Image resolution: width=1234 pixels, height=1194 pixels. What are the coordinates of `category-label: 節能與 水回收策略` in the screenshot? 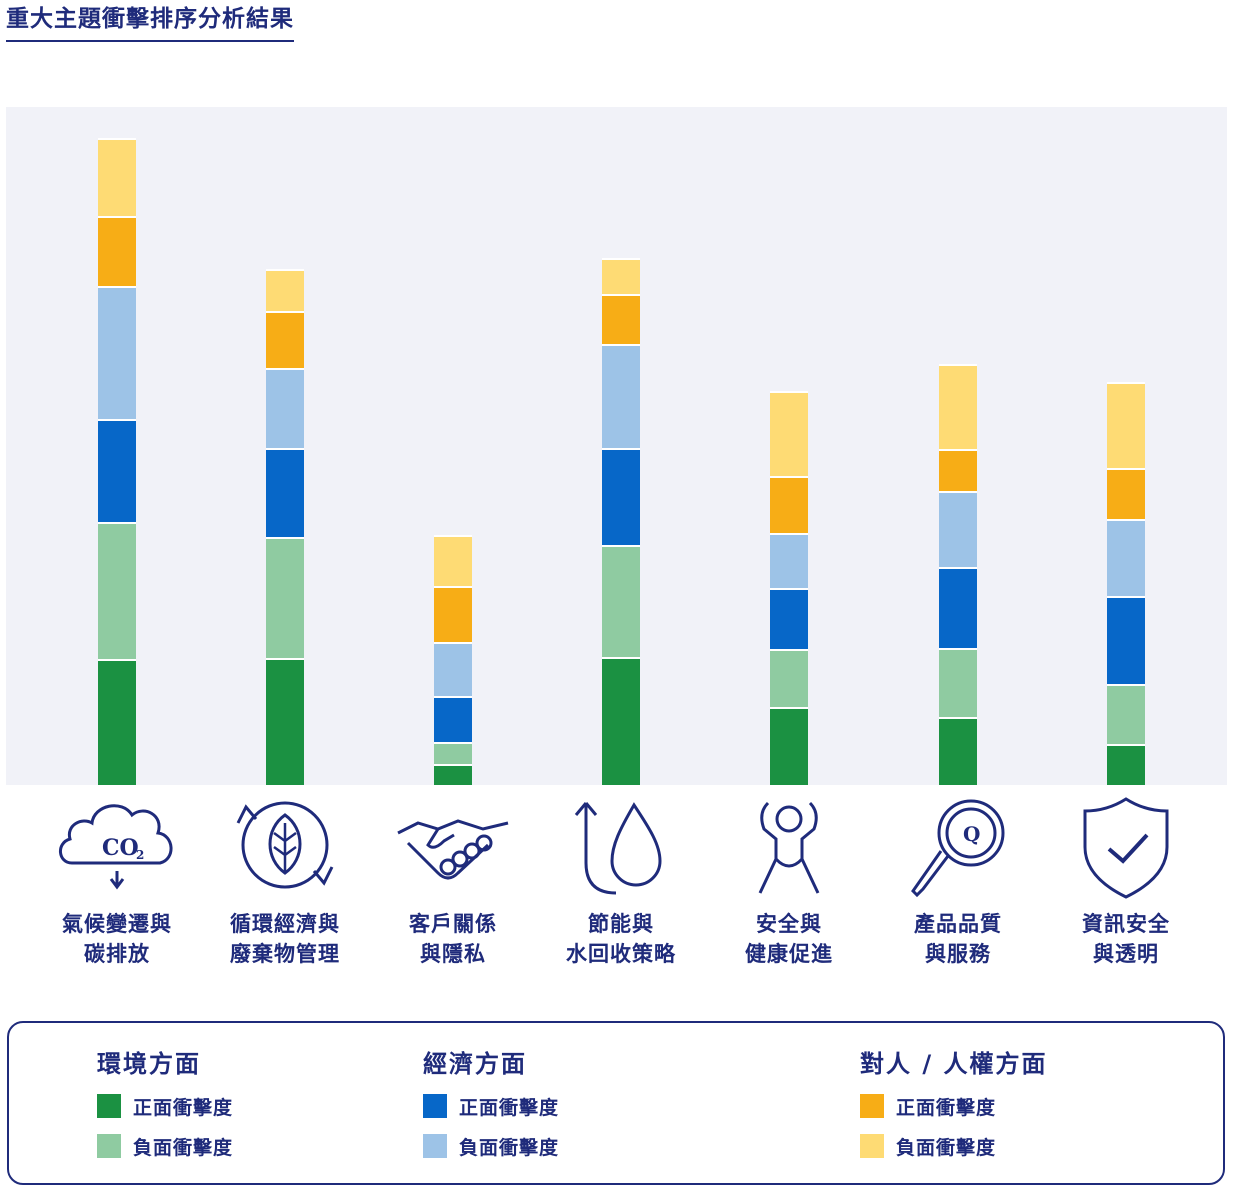 It's located at (621, 939).